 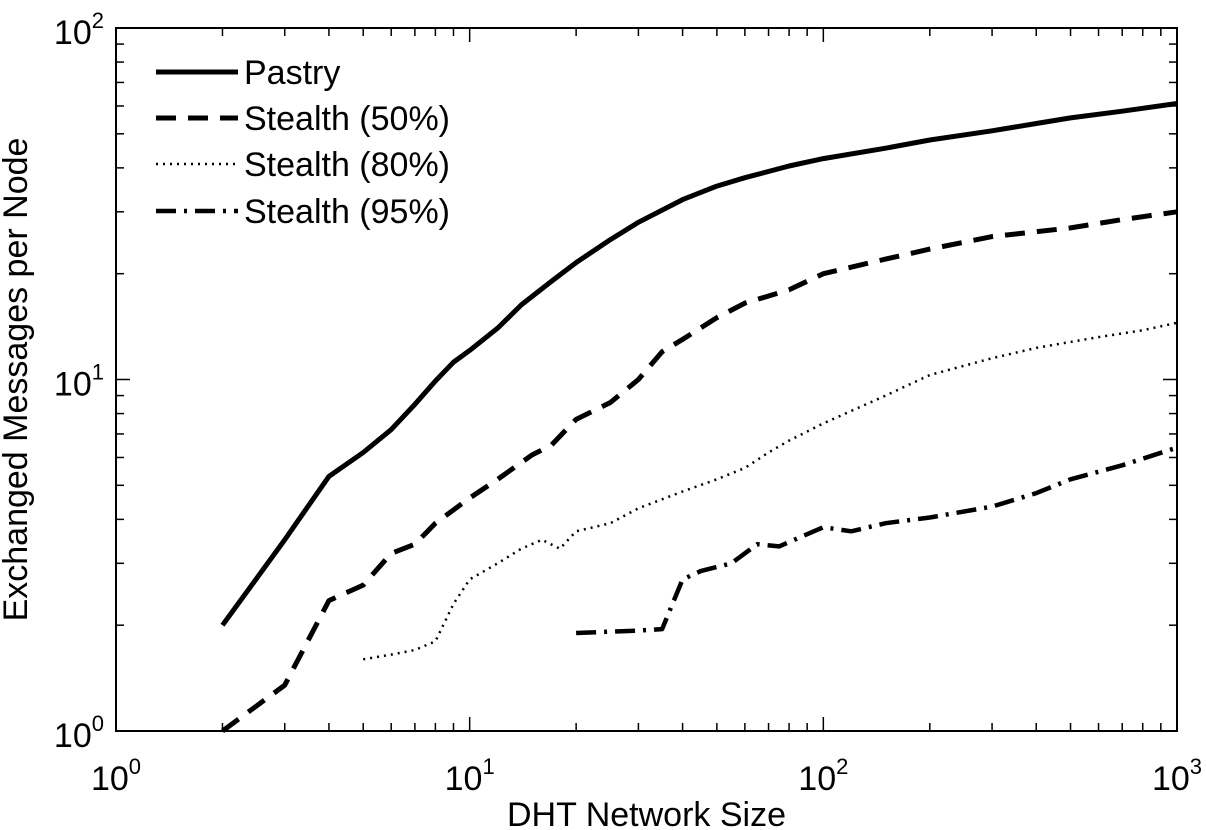 What do you see at coordinates (347, 212) in the screenshot?
I see `legend-label-3: Stealth (95%)` at bounding box center [347, 212].